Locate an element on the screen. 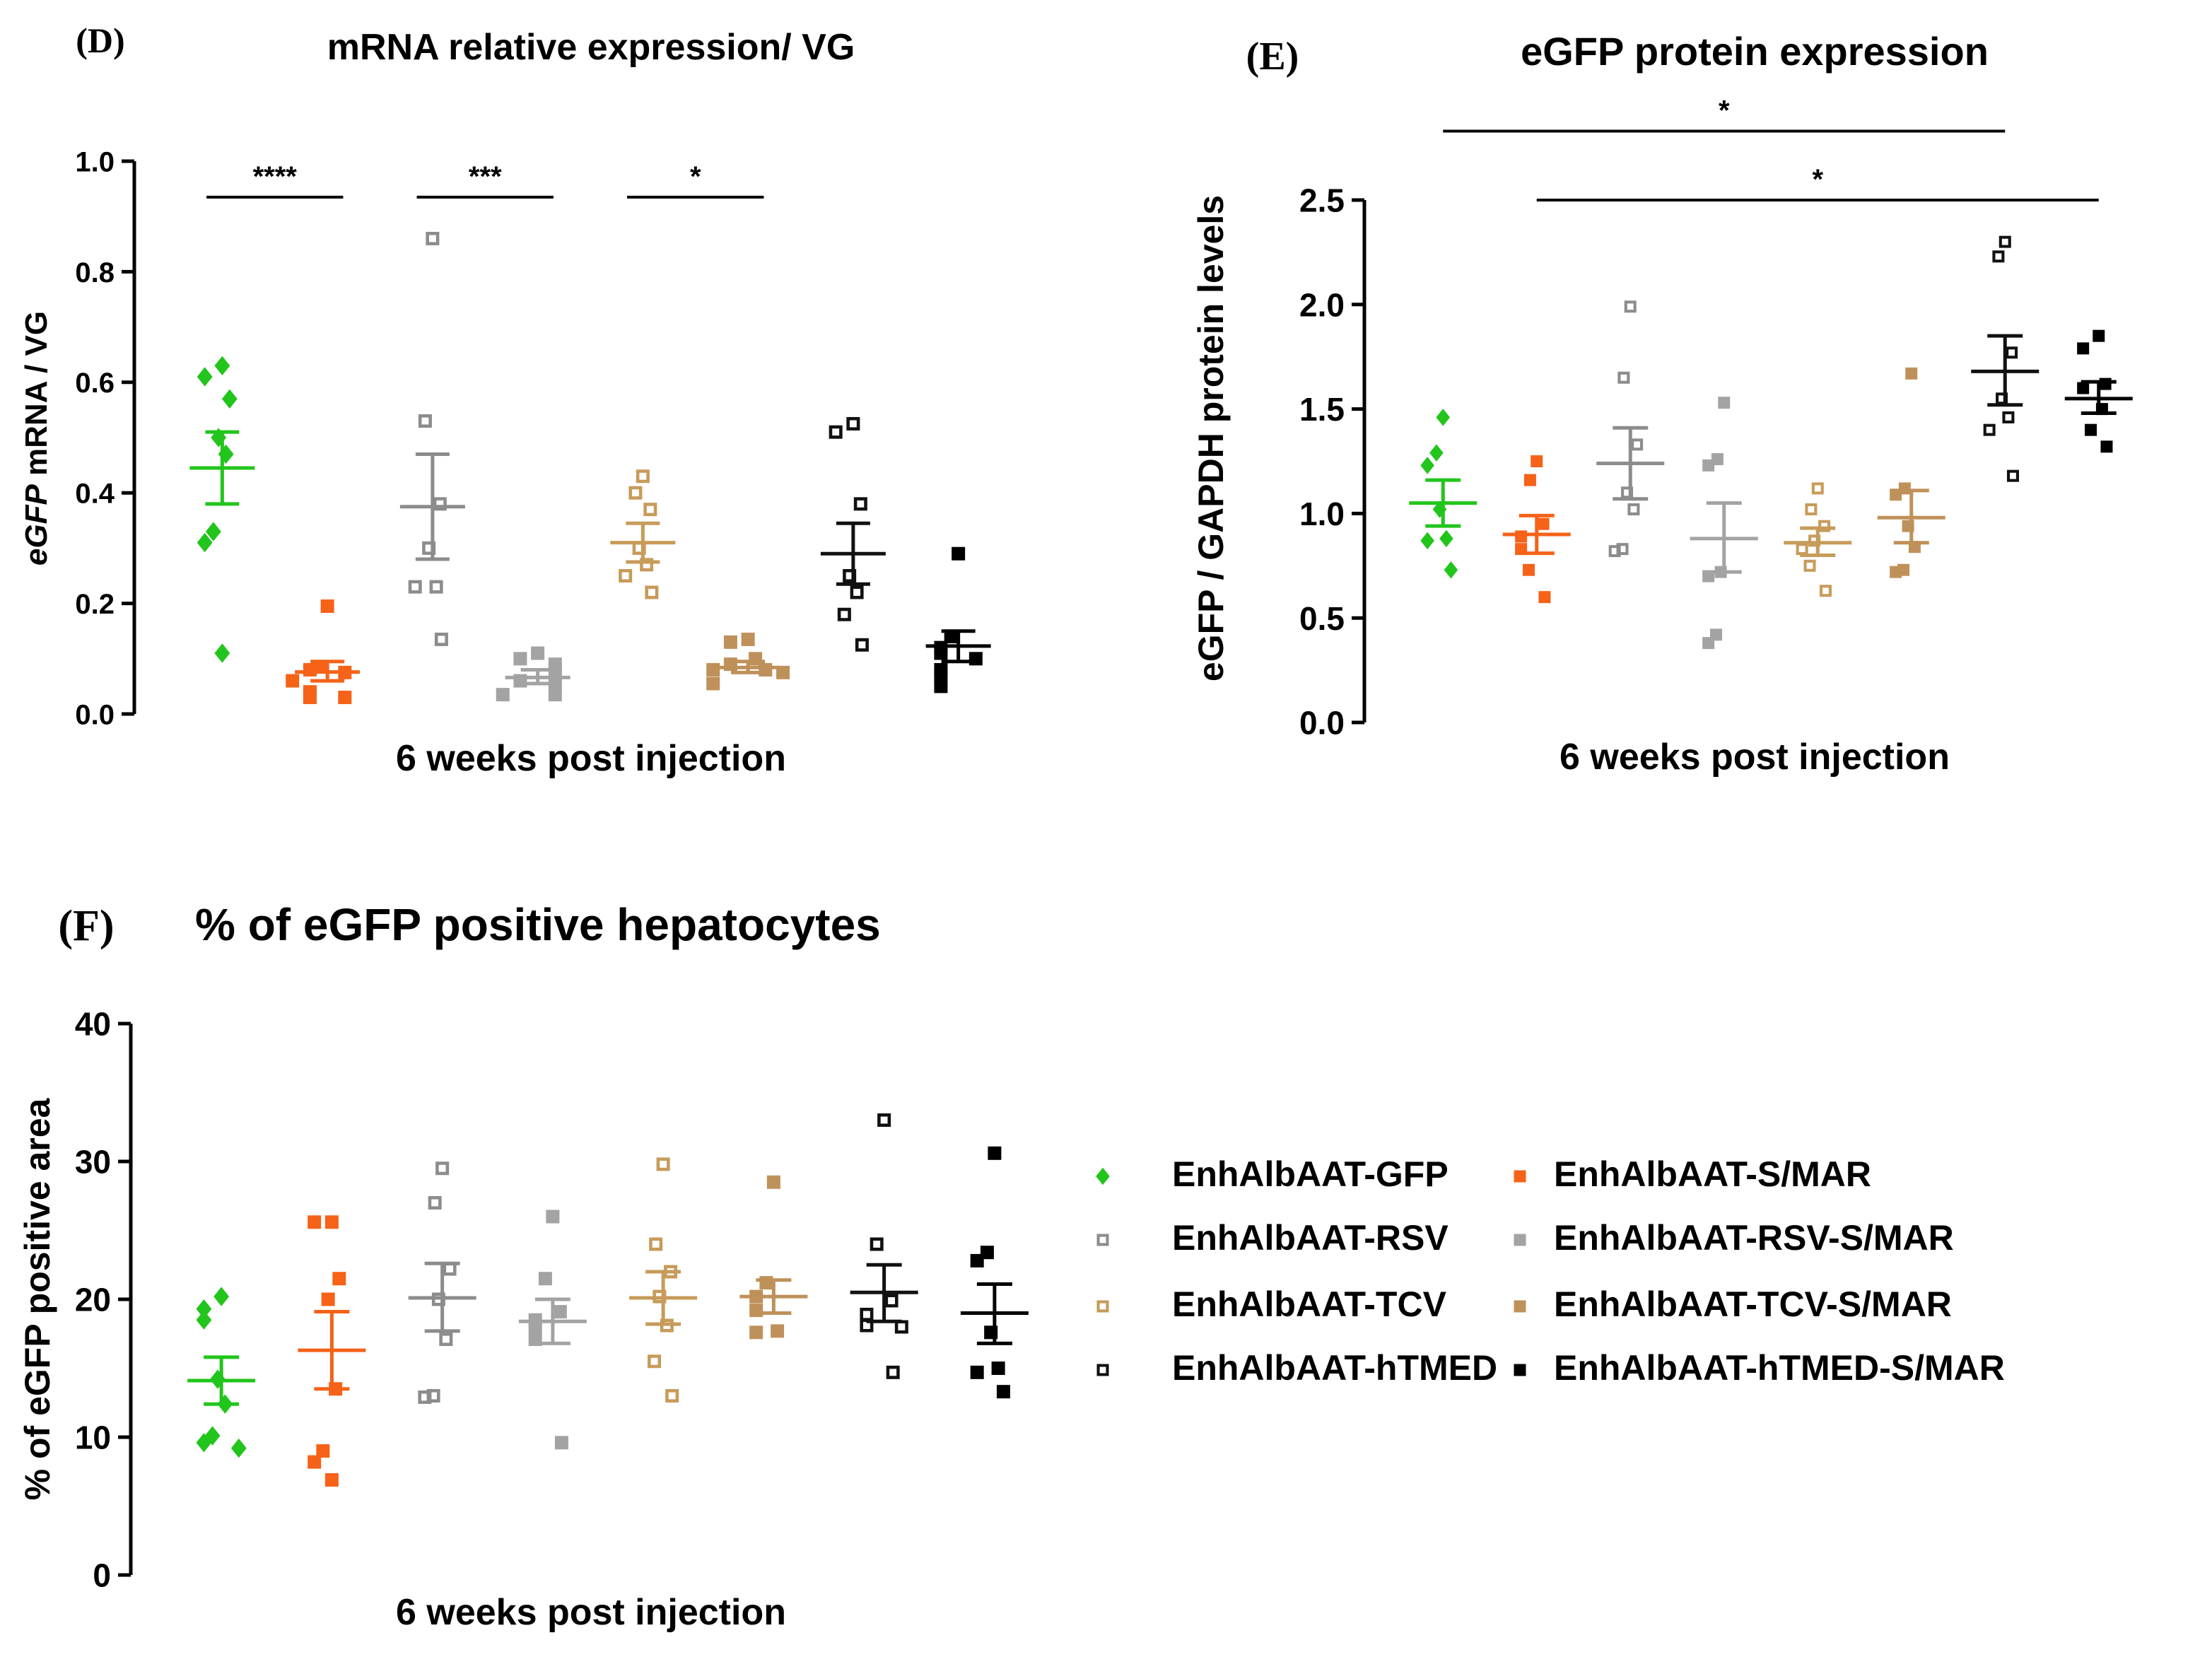  chart-title: % of eGFP positive hepatocytes is located at coordinates (538, 924).